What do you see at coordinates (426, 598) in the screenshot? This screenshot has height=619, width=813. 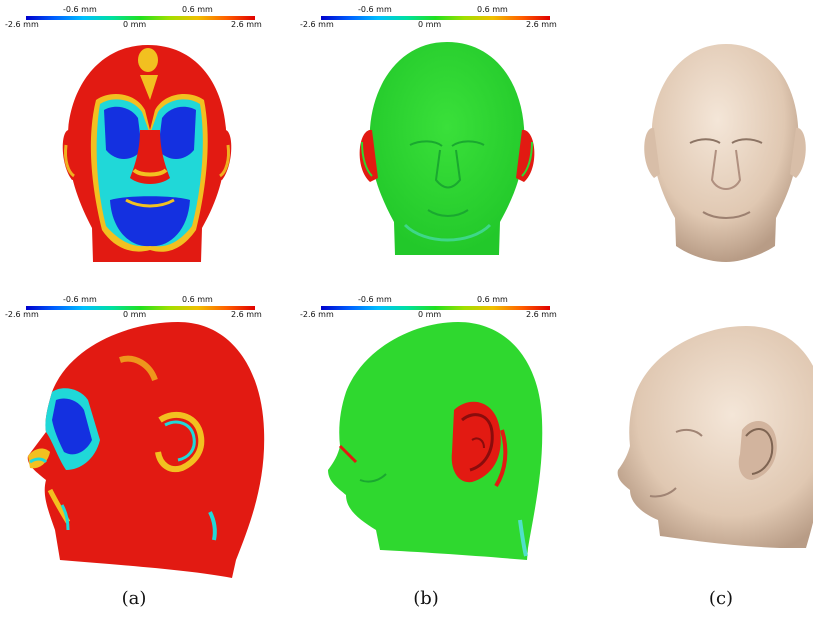 I see `caption-b: (b)` at bounding box center [426, 598].